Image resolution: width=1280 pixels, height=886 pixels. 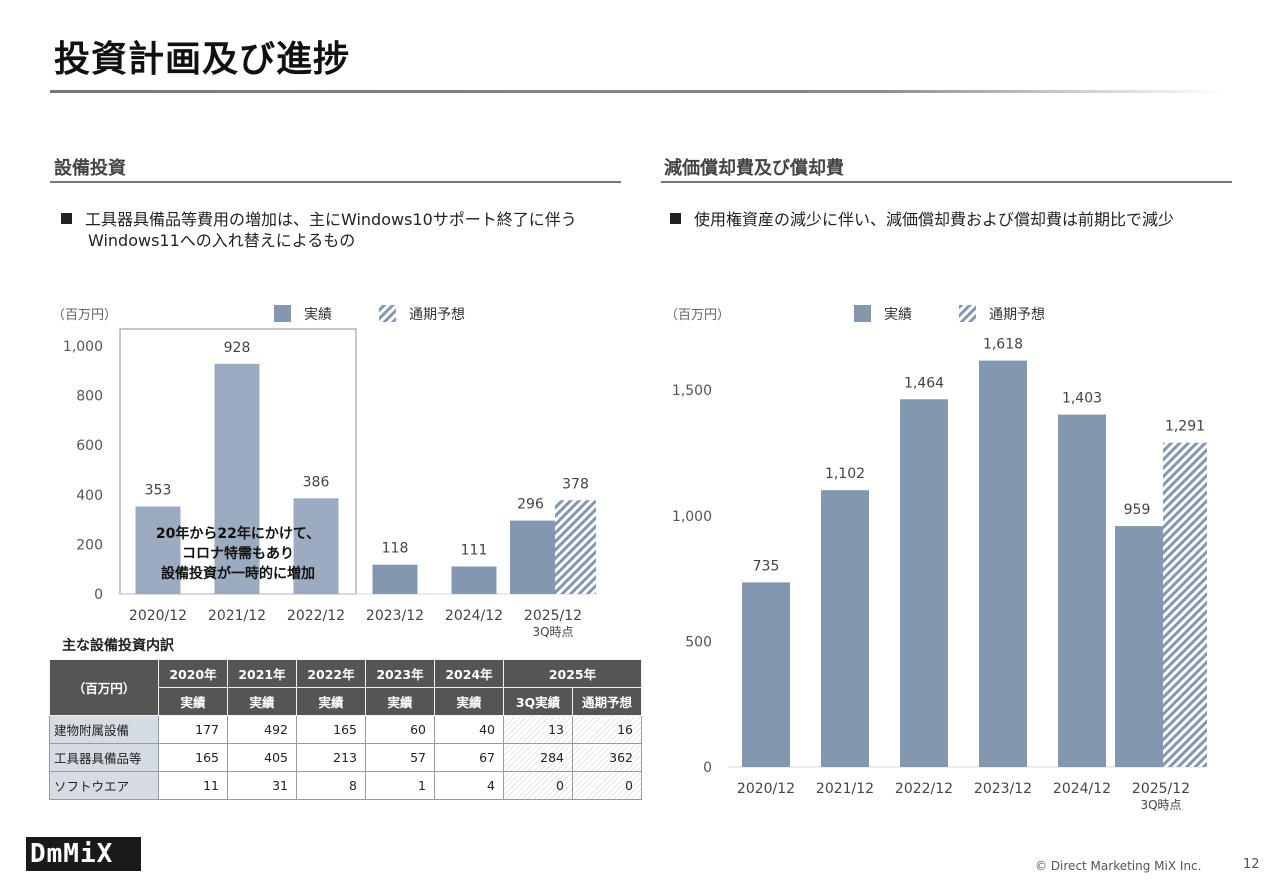 I want to click on covid-annotation-line: コロナ特需もあり, so click(x=238, y=553).